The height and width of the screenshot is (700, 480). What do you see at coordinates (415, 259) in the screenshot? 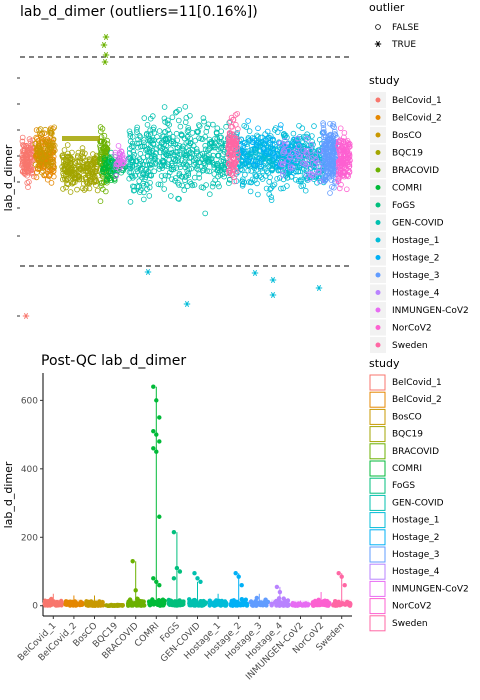
I see `top-legend-label: Hostage_2` at bounding box center [415, 259].